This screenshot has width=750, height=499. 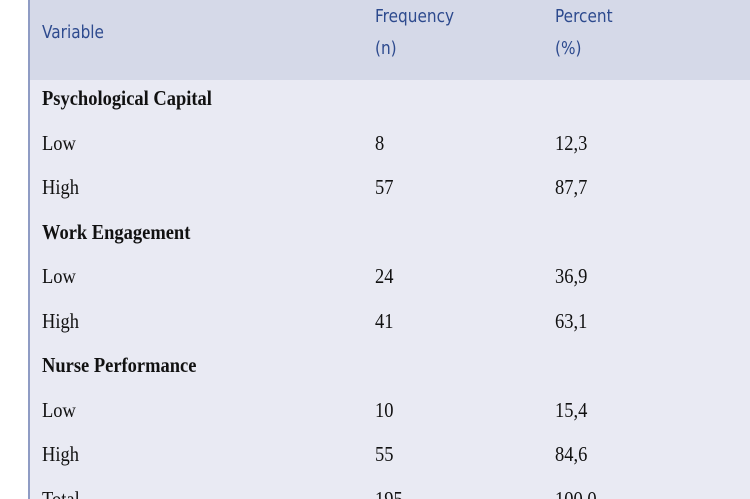 I want to click on cell: 84,6, so click(x=571, y=454).